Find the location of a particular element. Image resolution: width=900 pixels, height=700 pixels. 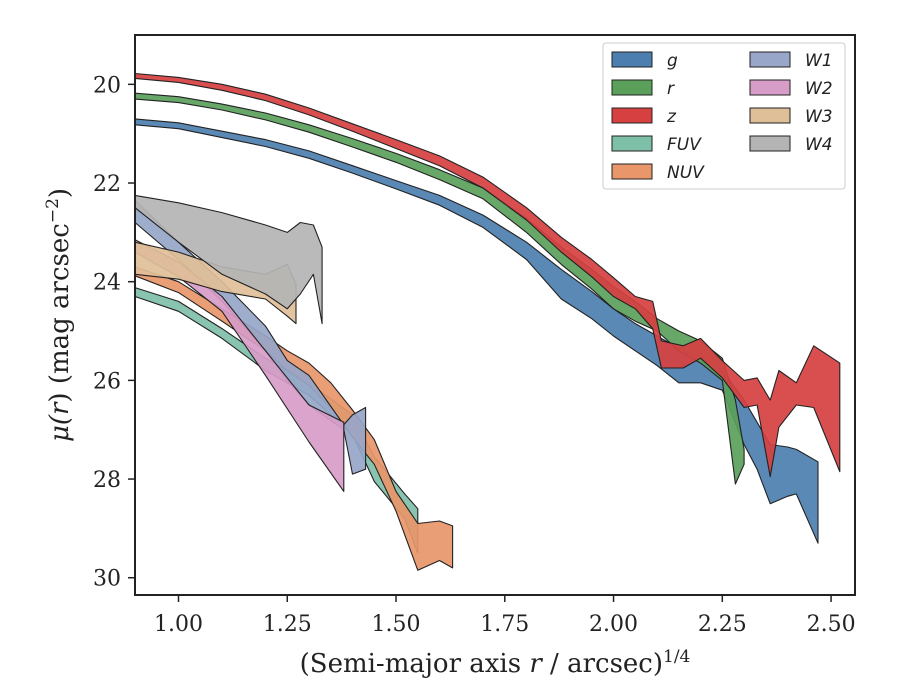

series-band-w4 is located at coordinates (228, 259).